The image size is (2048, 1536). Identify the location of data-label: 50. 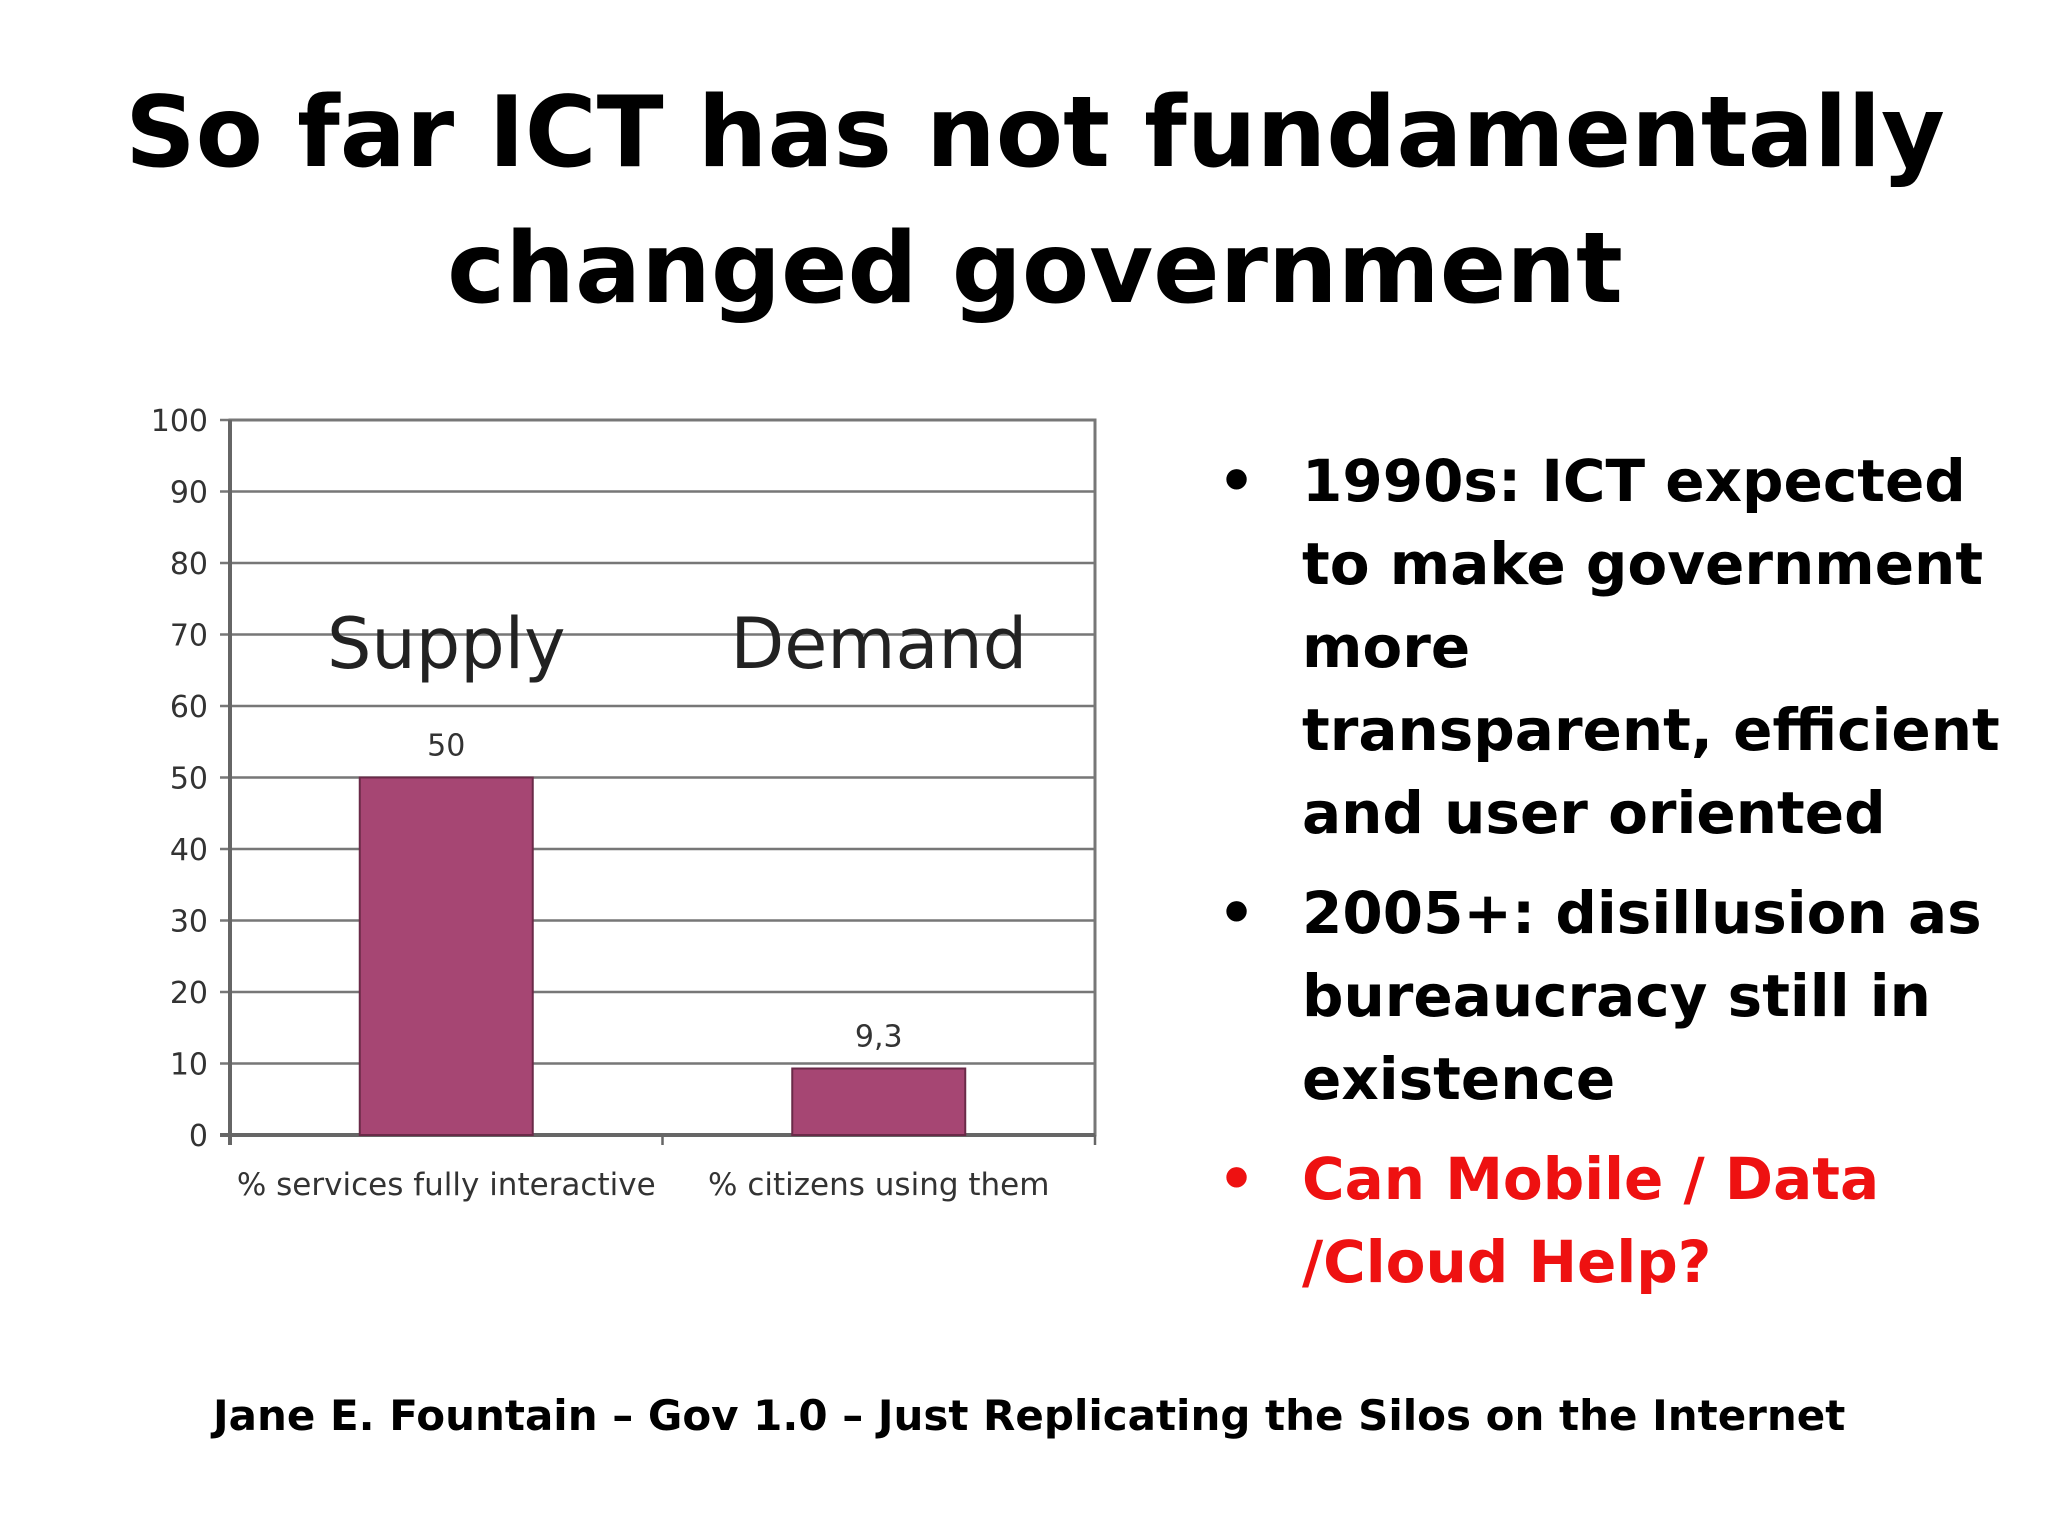
(446, 746).